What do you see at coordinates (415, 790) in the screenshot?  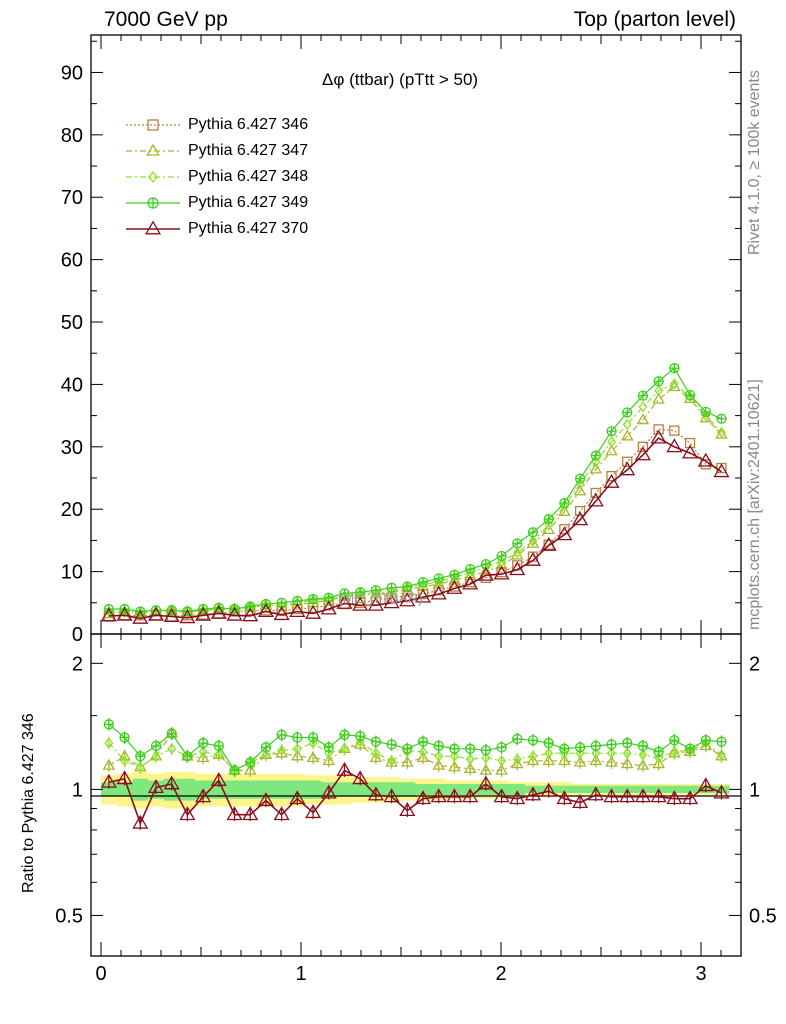 I see `ratio-uncertainty-band` at bounding box center [415, 790].